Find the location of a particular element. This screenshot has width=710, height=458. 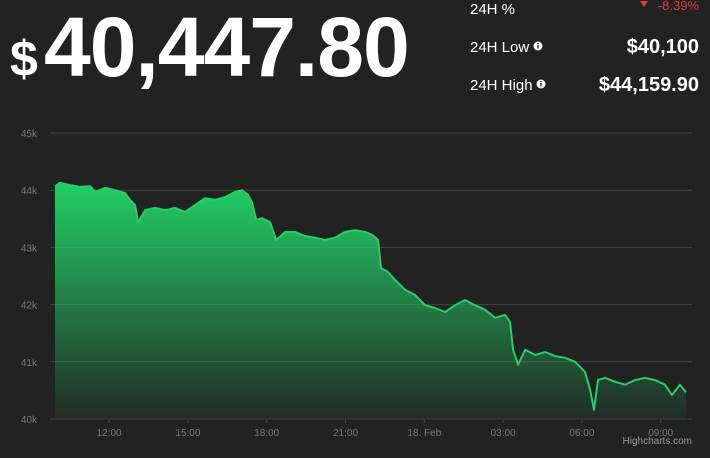

x-tick-label: 18:00 is located at coordinates (266, 433).